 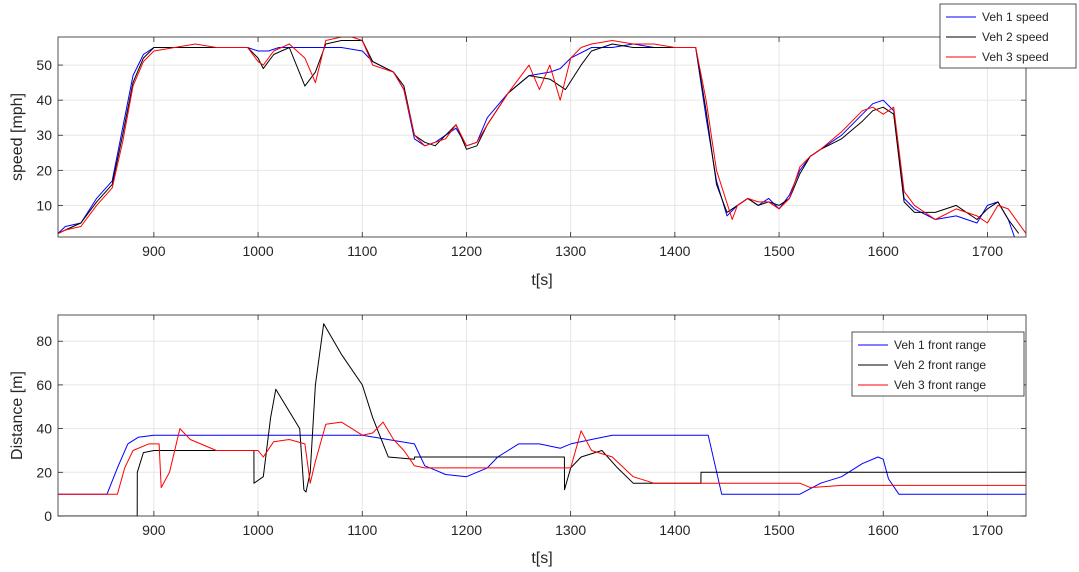 What do you see at coordinates (17, 415) in the screenshot?
I see `y-axis-label: Distance [m]` at bounding box center [17, 415].